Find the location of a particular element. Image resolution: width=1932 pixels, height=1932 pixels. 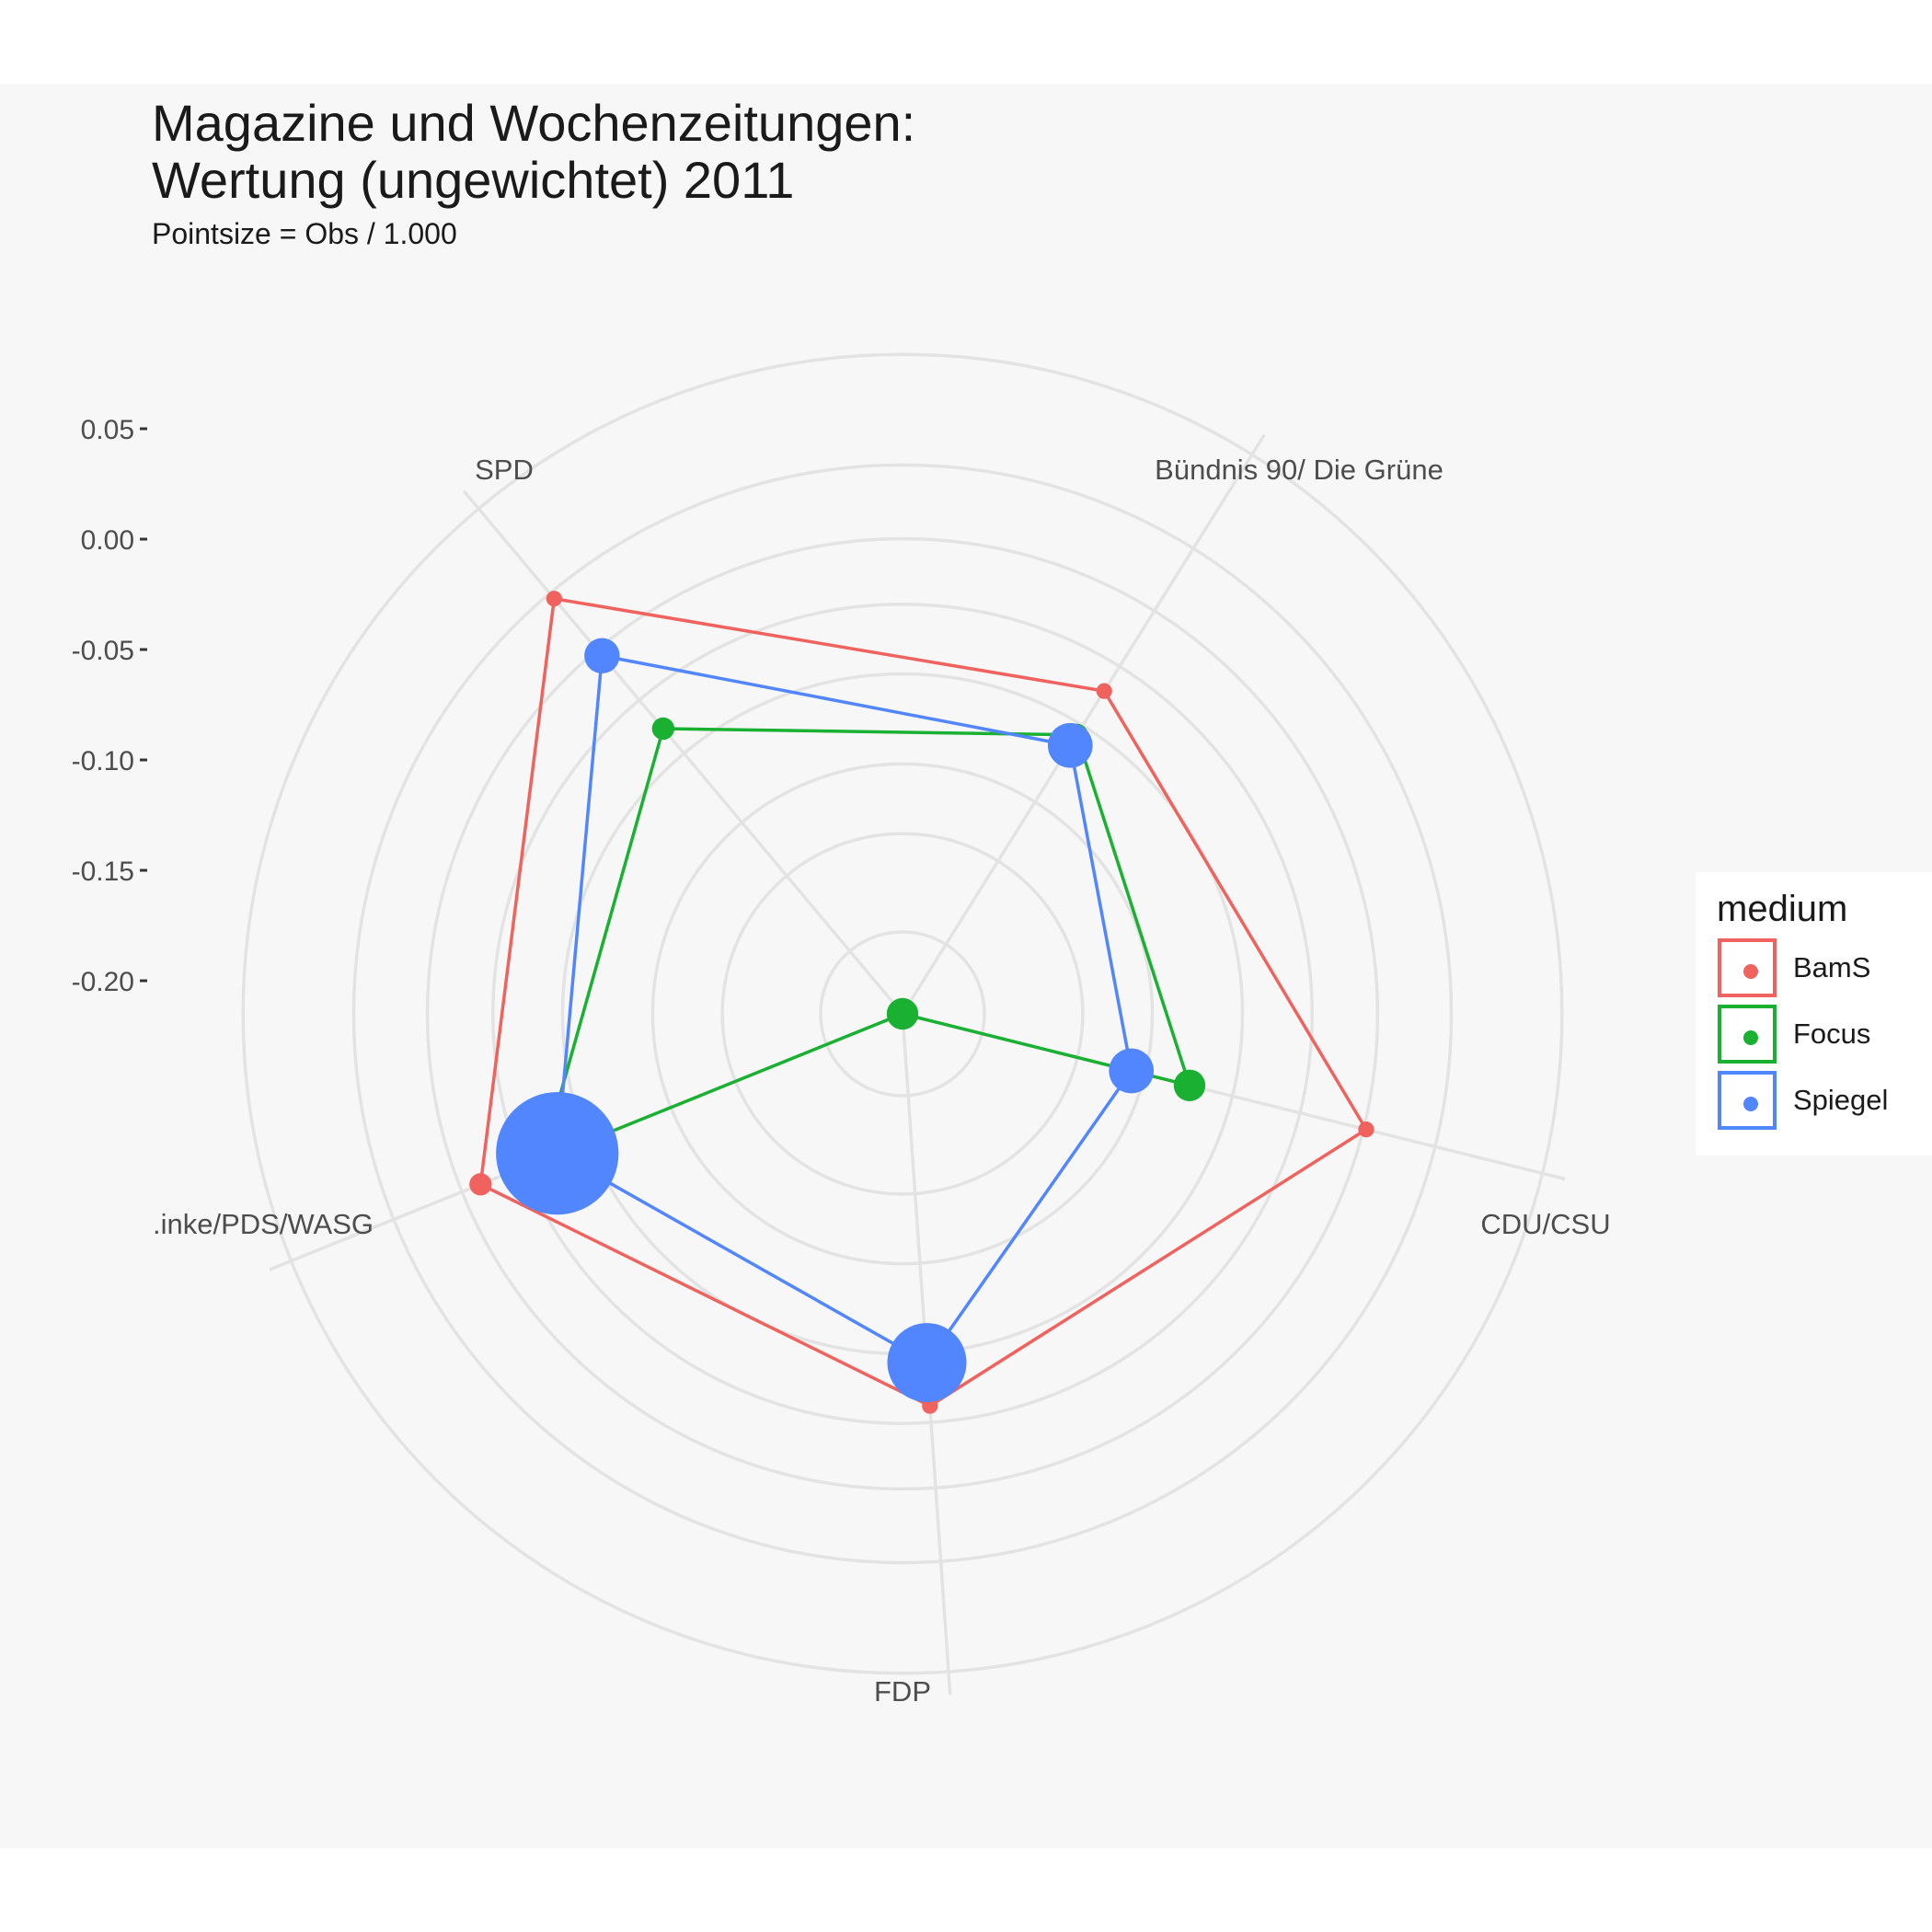

category-label-fdp: FDP is located at coordinates (902, 1691).